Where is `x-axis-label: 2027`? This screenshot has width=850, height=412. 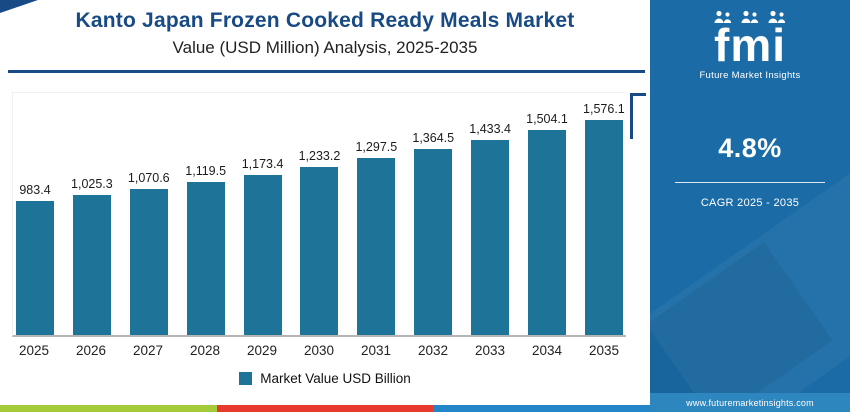
x-axis-label: 2027 is located at coordinates (148, 350).